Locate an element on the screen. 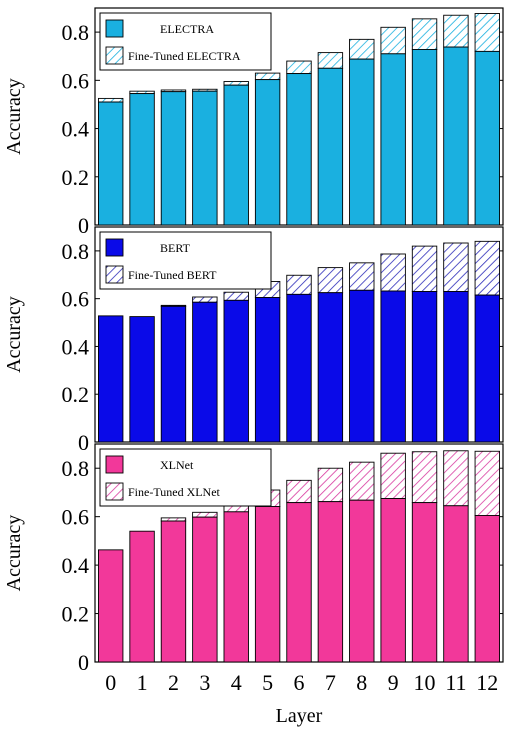 The width and height of the screenshot is (515, 739). x-tick-label: 7 is located at coordinates (330, 682).